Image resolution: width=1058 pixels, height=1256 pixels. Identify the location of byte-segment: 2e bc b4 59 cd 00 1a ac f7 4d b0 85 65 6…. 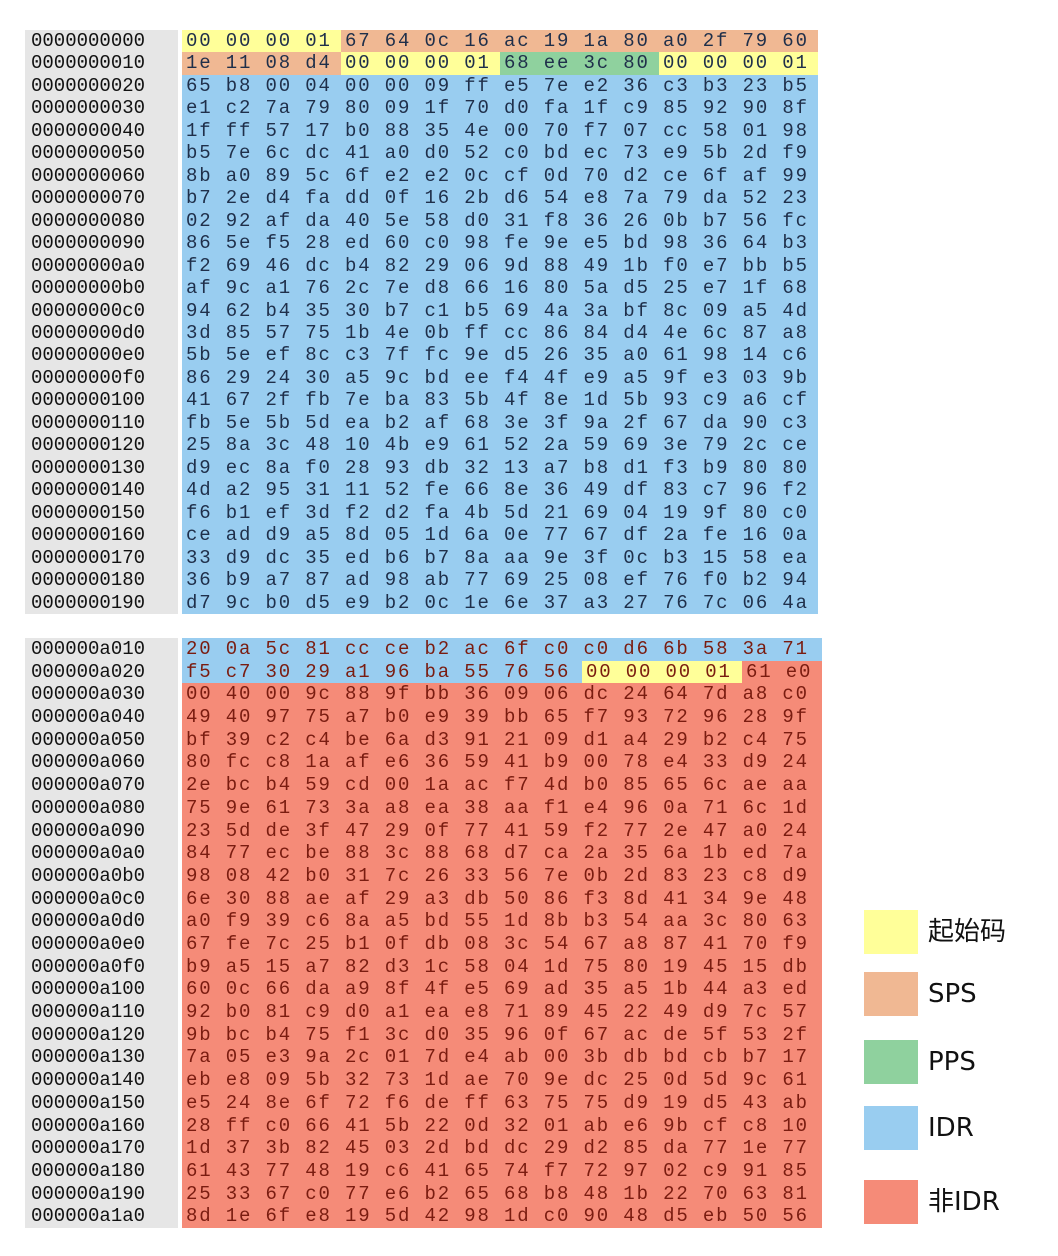
(502, 786).